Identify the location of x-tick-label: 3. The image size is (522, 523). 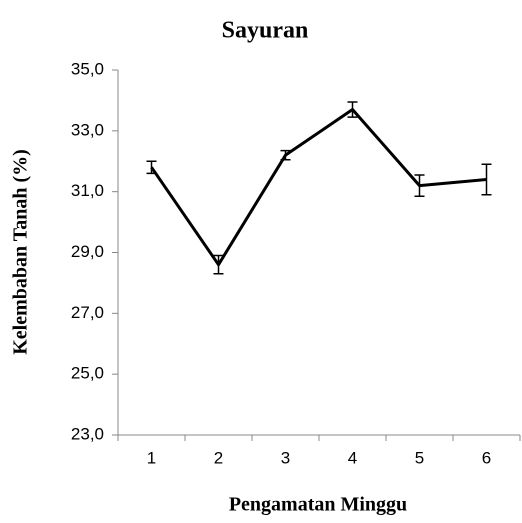
(285, 457).